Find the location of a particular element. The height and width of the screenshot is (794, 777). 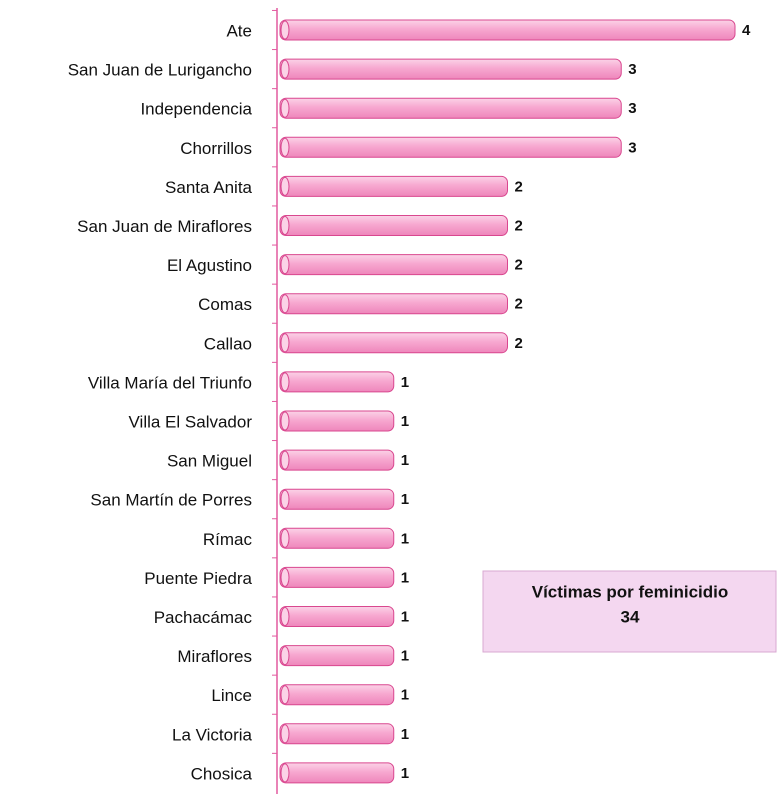

y-tick-label: El Agustino is located at coordinates (209, 265).